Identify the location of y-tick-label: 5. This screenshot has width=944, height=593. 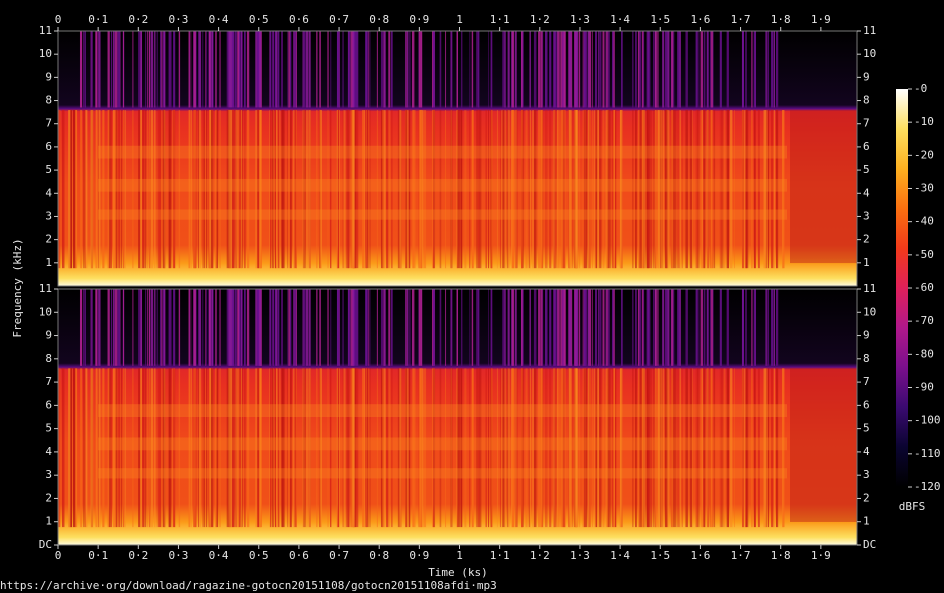
(866, 169).